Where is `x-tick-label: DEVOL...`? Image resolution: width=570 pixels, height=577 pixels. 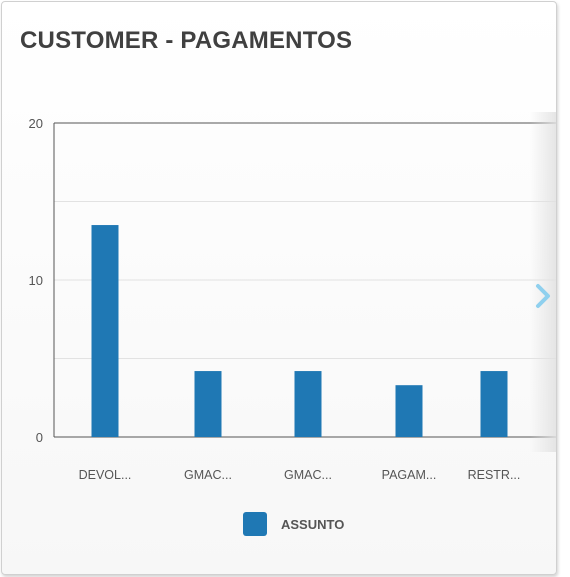
x-tick-label: DEVOL... is located at coordinates (105, 475).